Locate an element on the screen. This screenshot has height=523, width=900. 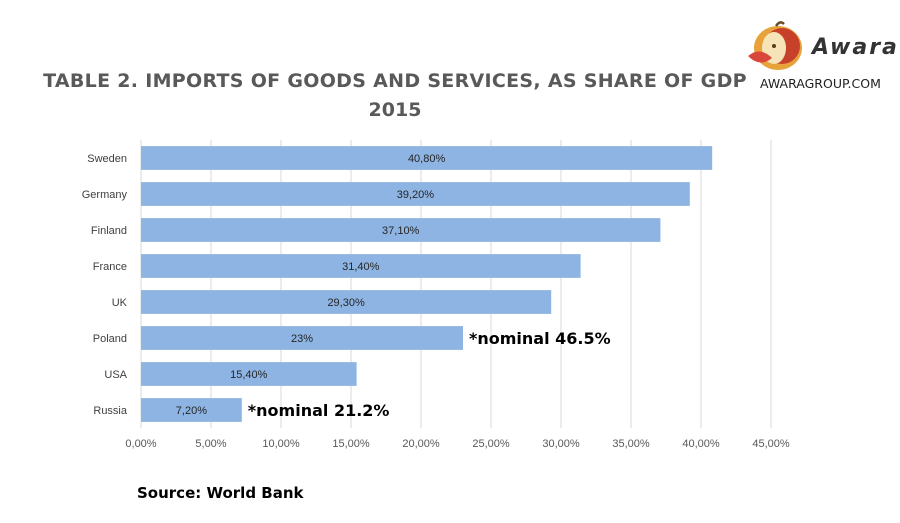
x-tick-label: 40,00% is located at coordinates (701, 444).